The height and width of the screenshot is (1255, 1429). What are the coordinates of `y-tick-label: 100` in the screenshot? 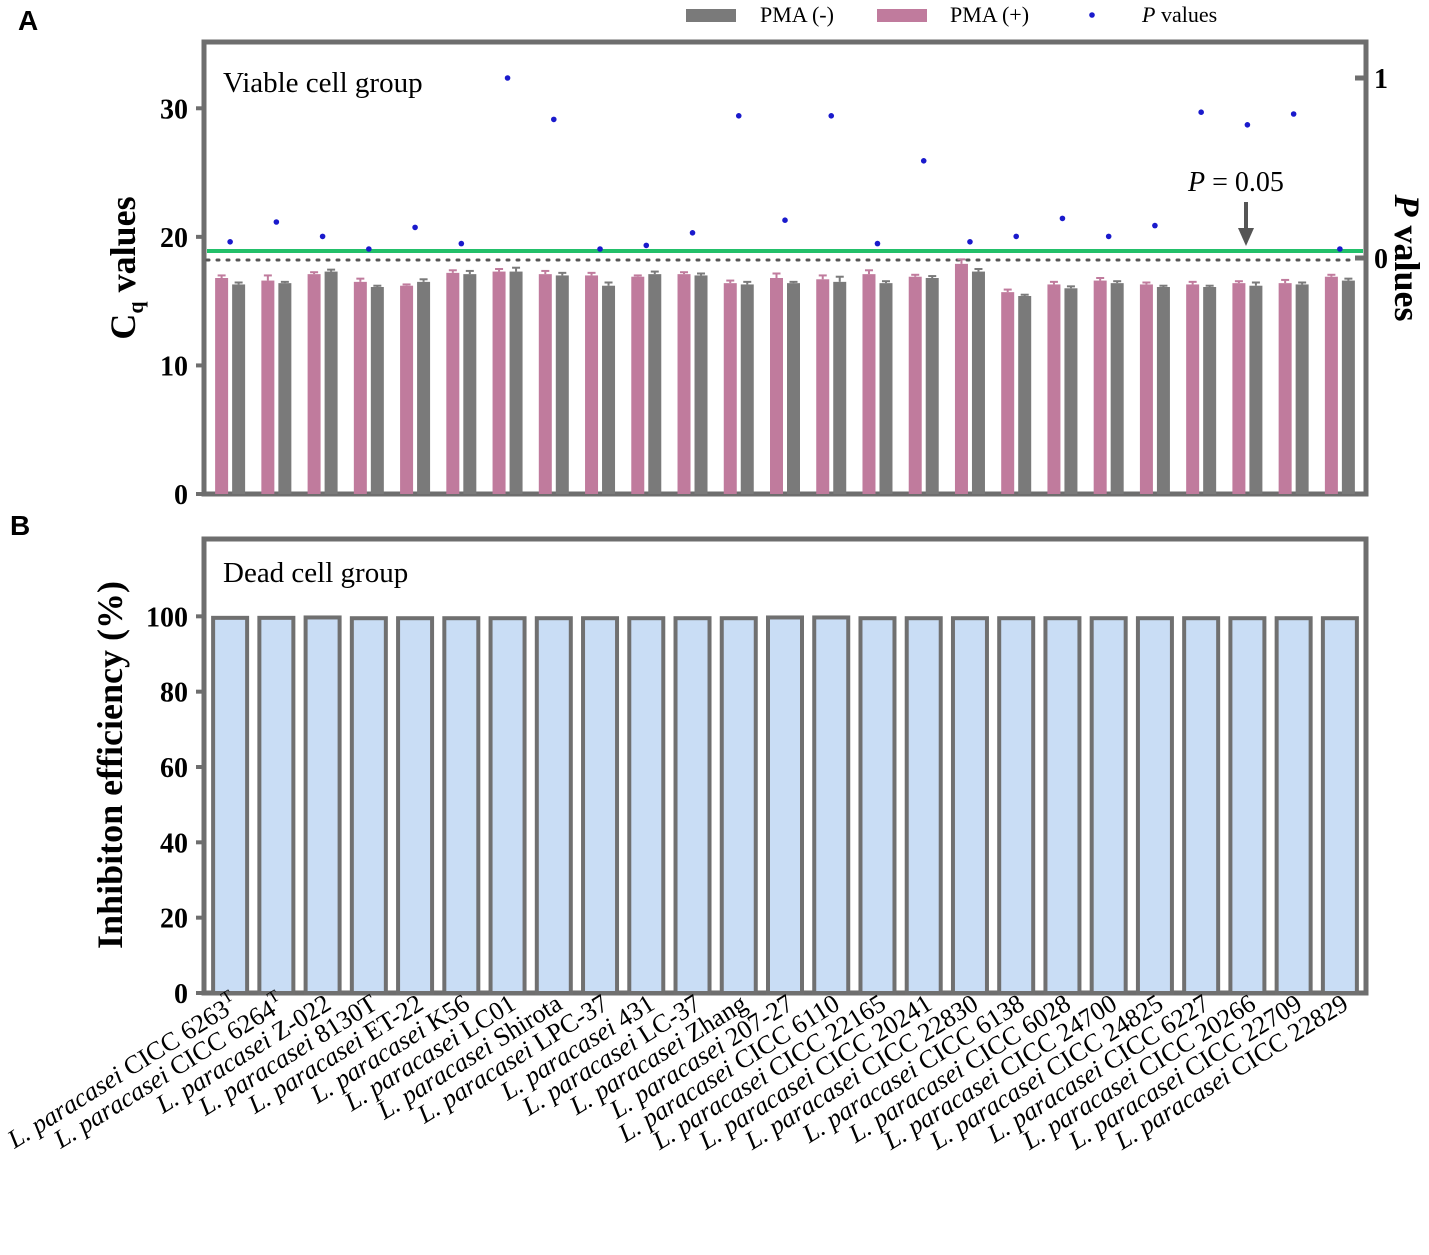 It's located at (167, 617).